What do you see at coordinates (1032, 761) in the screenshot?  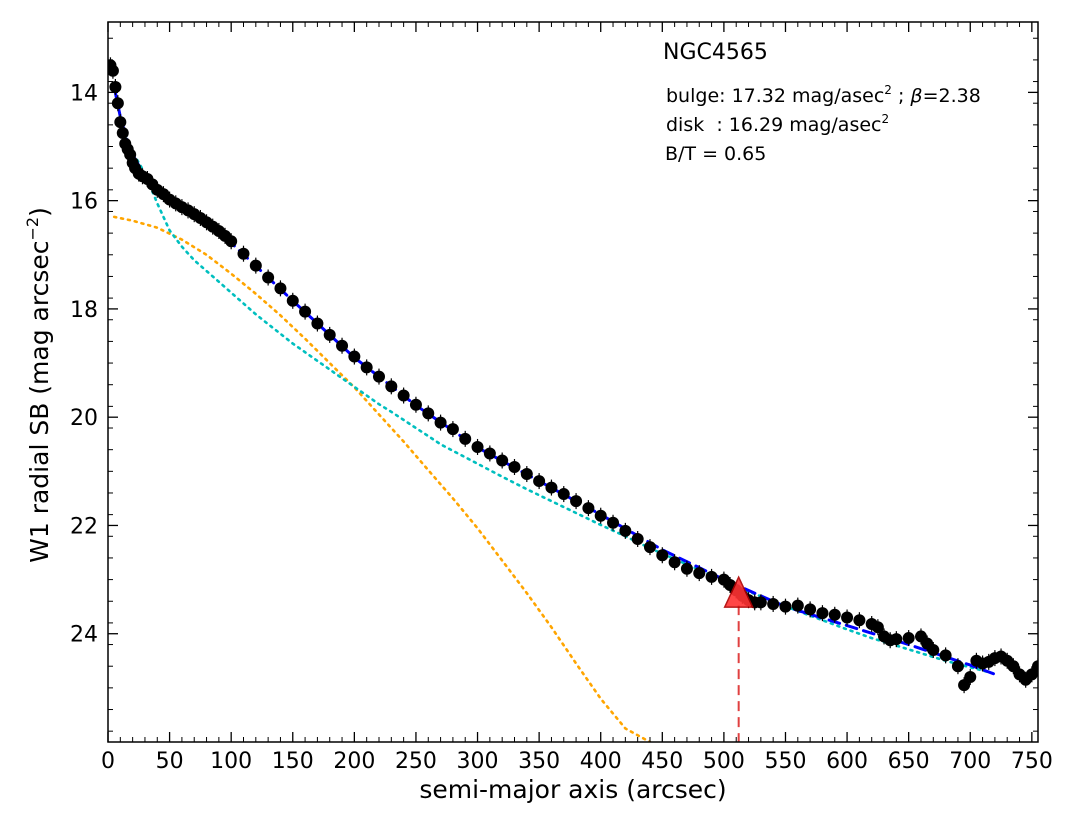 I see `x-tick-label: 750` at bounding box center [1032, 761].